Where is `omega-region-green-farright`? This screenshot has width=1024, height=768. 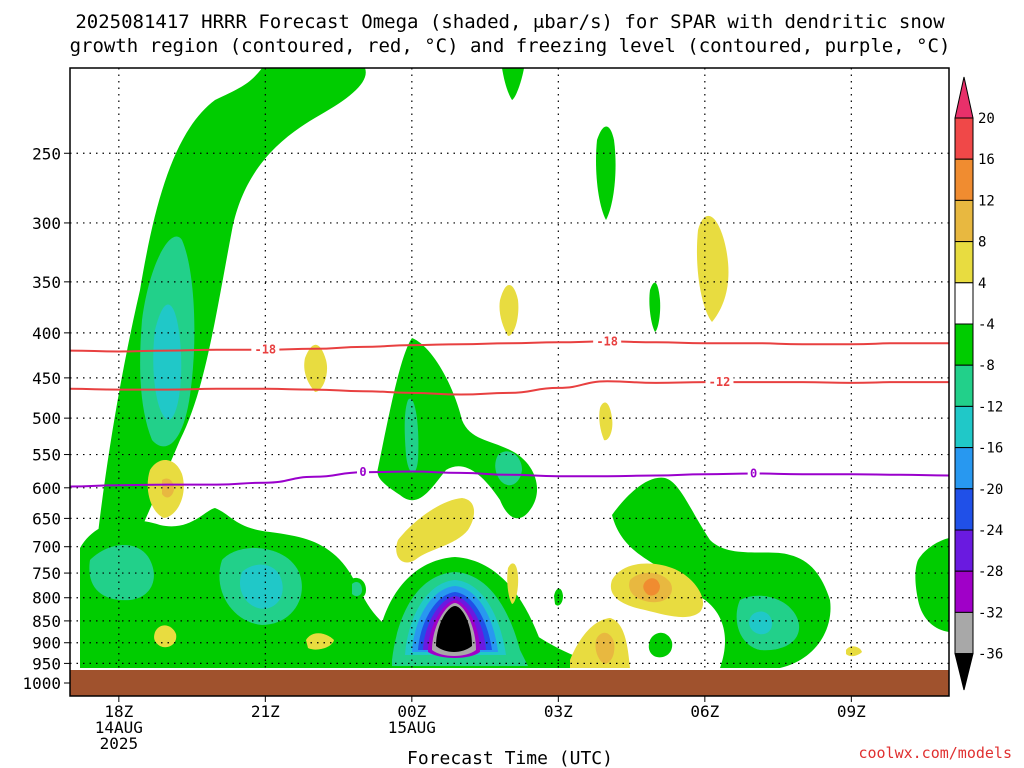
omega-region-green-farright is located at coordinates (932, 585).